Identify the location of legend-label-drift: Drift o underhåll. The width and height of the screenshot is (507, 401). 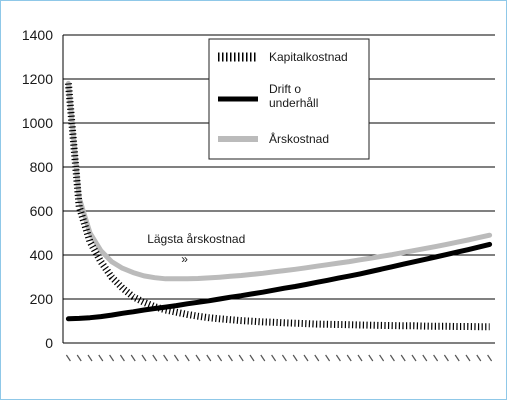
(293, 96).